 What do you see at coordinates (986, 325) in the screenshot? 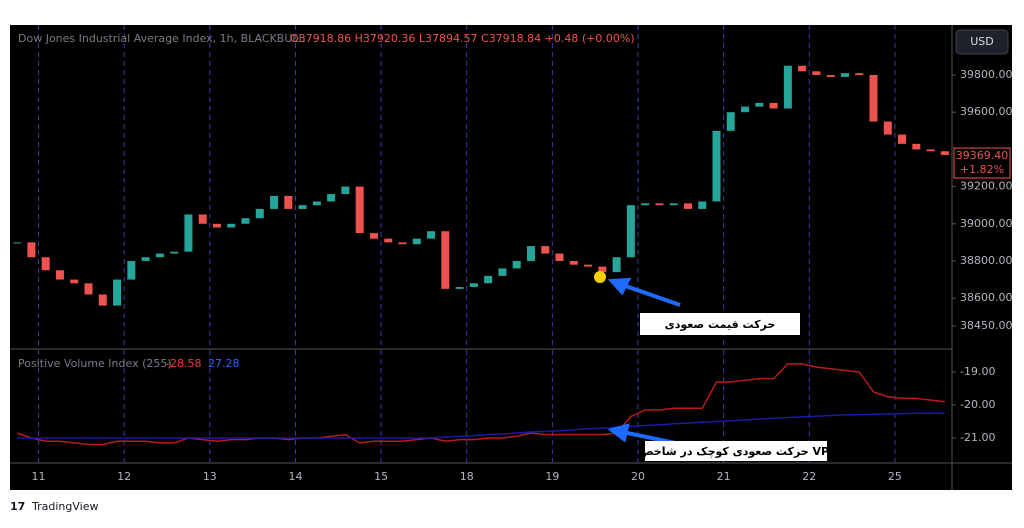
I see `y-tick-label: 38450.00` at bounding box center [986, 325].